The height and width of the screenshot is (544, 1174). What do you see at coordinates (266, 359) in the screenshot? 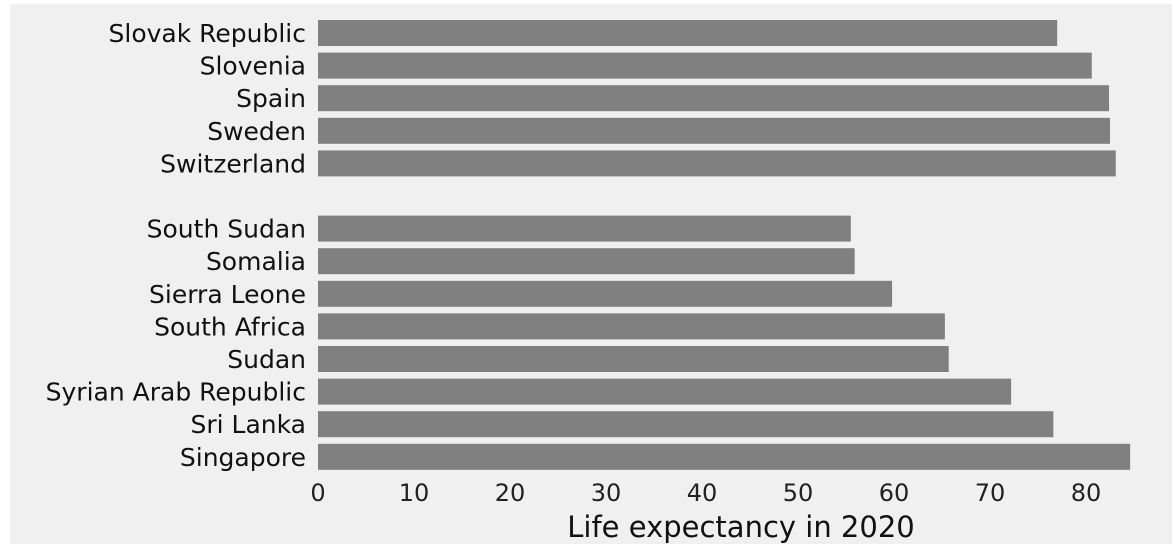
I see `category-label: Sudan` at bounding box center [266, 359].